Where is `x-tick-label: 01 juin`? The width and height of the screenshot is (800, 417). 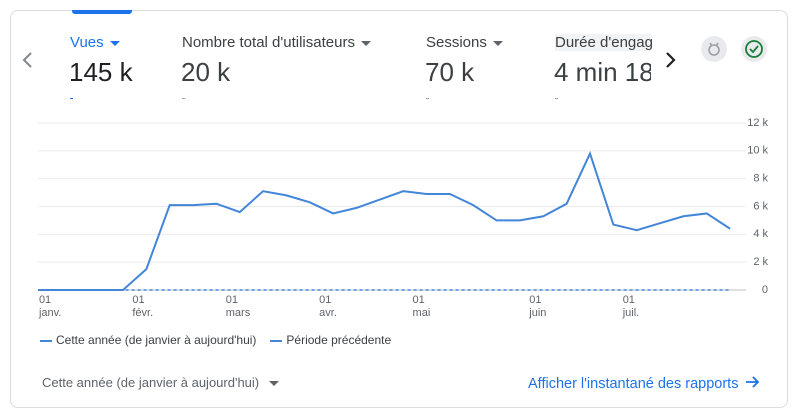 x-tick-label: 01 juin is located at coordinates (538, 306).